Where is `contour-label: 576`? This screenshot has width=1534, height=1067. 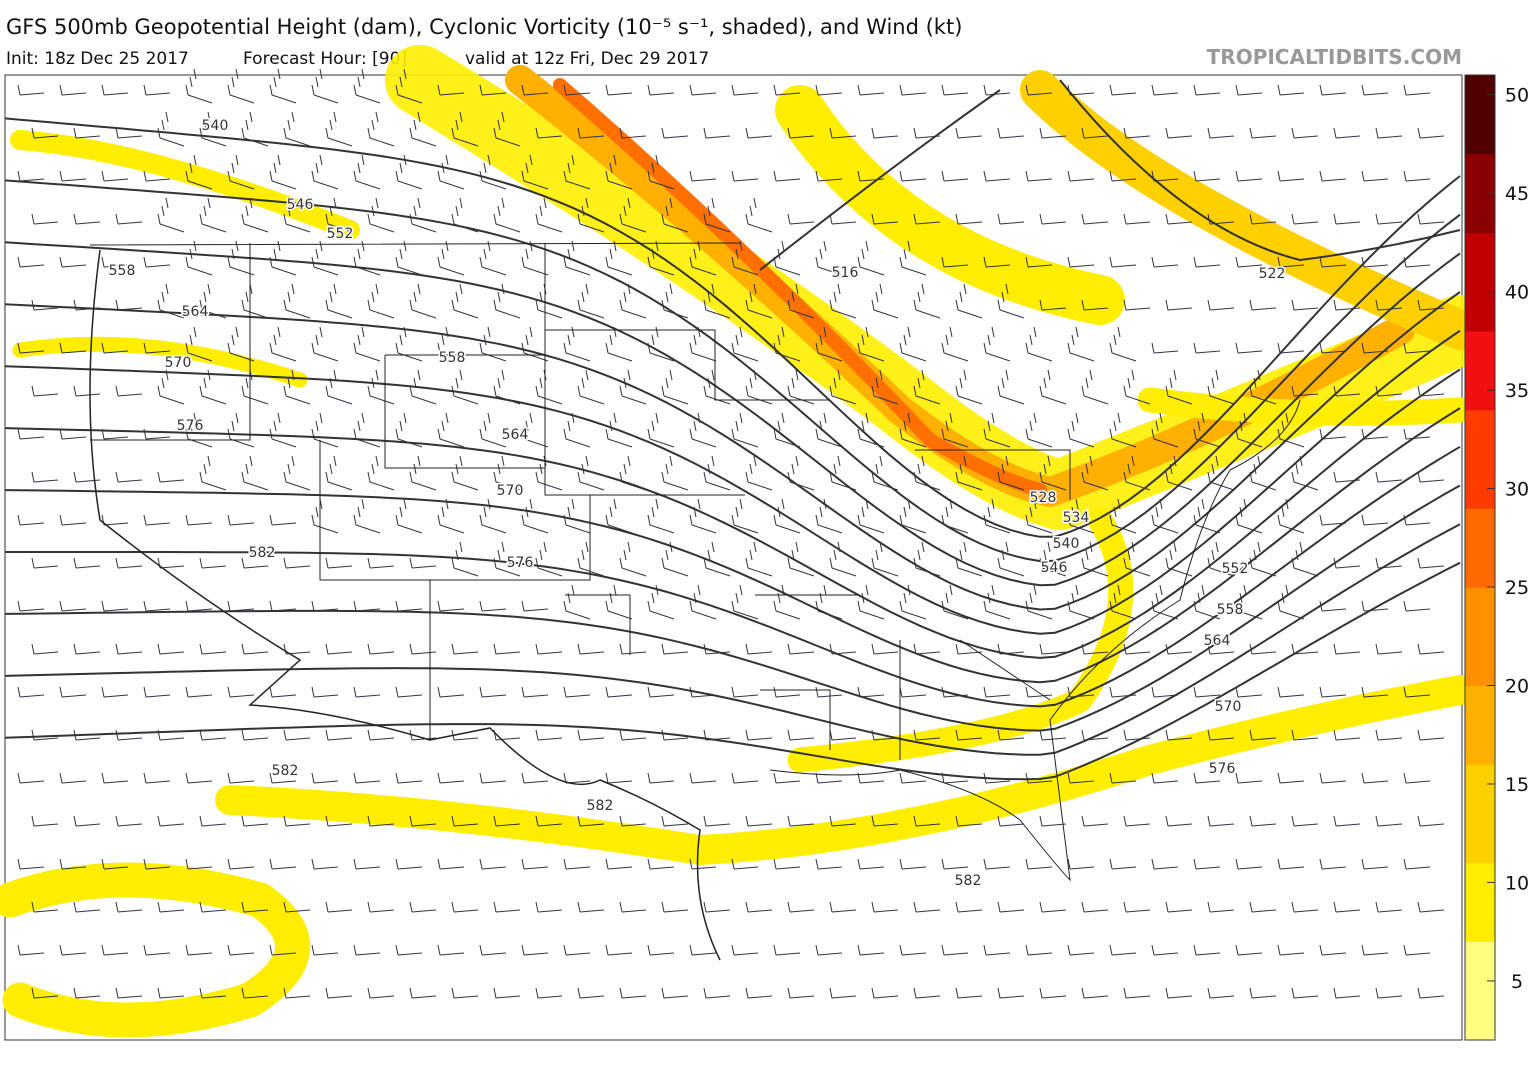 contour-label: 576 is located at coordinates (190, 426).